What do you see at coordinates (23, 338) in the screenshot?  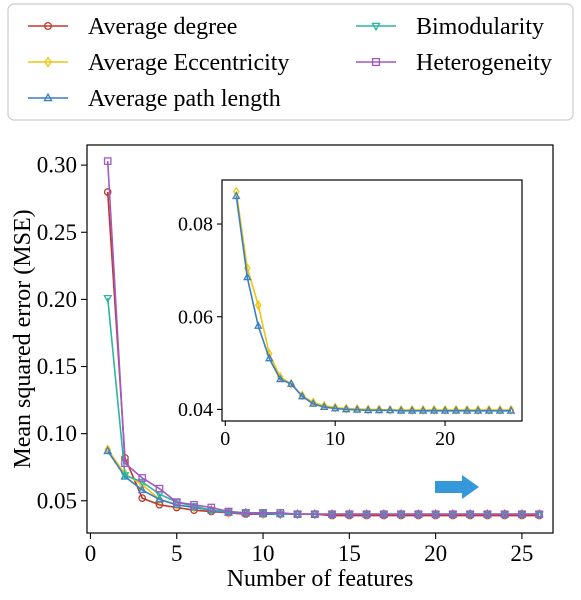 I see `y-axis-label: Mean squared error (MSE)` at bounding box center [23, 338].